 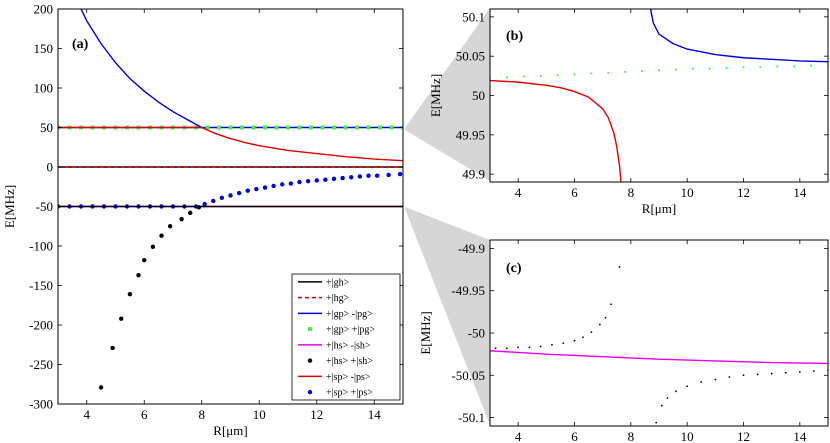 What do you see at coordinates (41, 246) in the screenshot?
I see `y-tick-label: -100` at bounding box center [41, 246].